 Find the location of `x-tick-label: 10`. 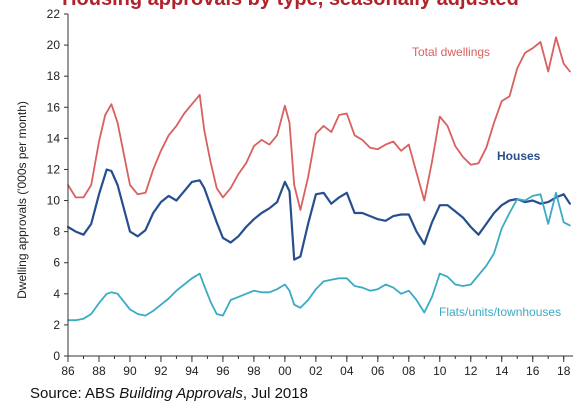

x-tick-label: 10 is located at coordinates (440, 371).